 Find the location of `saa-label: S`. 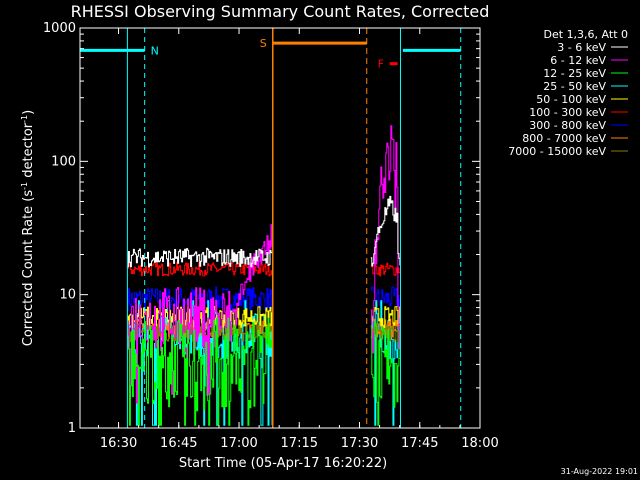

saa-label: S is located at coordinates (263, 43).